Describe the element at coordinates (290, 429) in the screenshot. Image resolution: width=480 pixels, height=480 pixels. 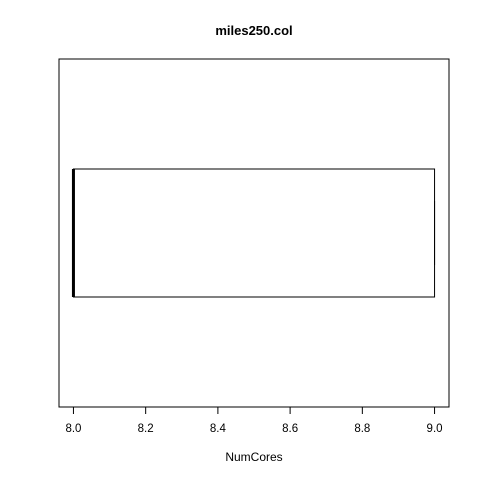
I see `x-tick-label: 8.6` at that location.